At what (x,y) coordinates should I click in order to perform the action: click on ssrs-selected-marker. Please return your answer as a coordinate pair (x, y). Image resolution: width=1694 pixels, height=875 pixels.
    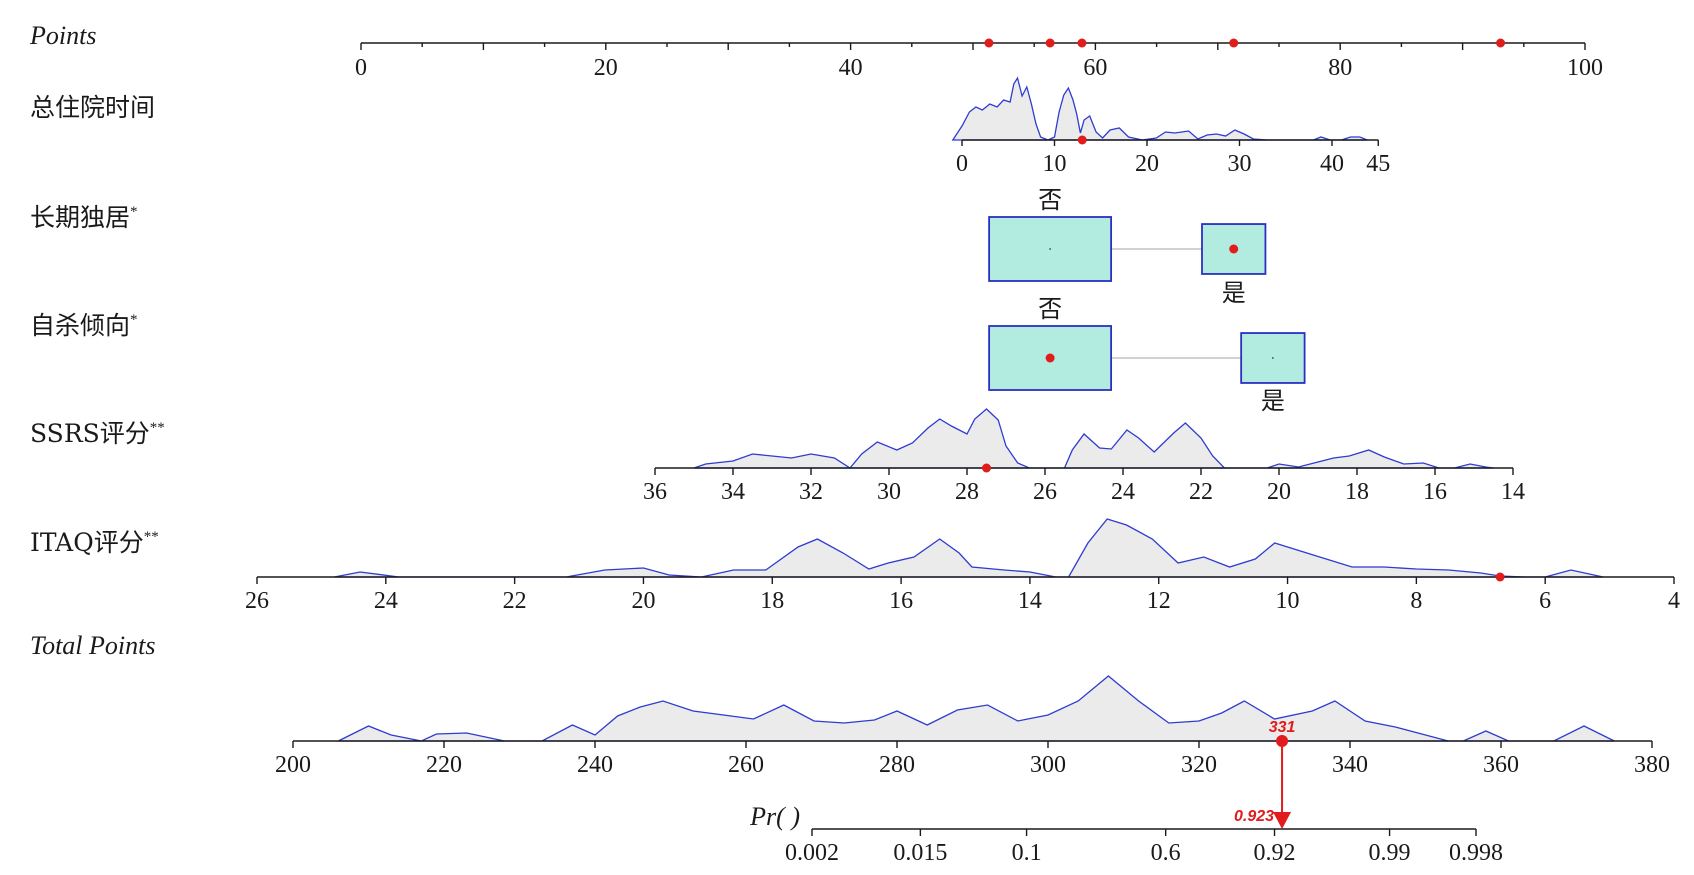
    Looking at the image, I should click on (986, 468).